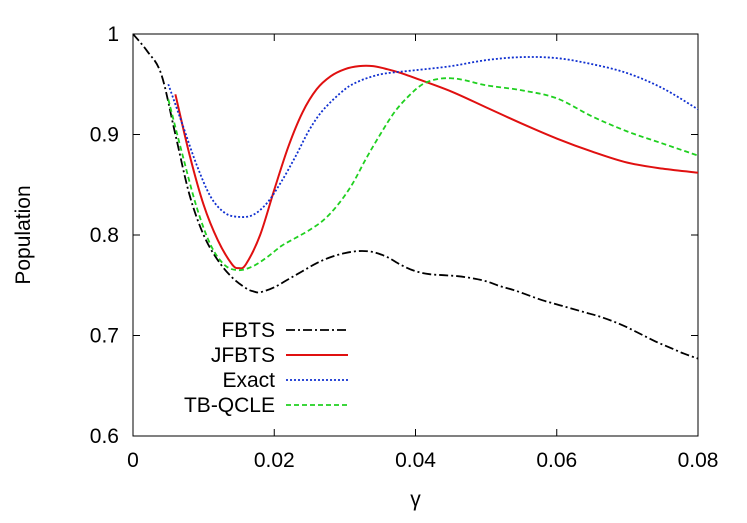 The image size is (747, 523). I want to click on x-tick-label: 0.06, so click(556, 460).